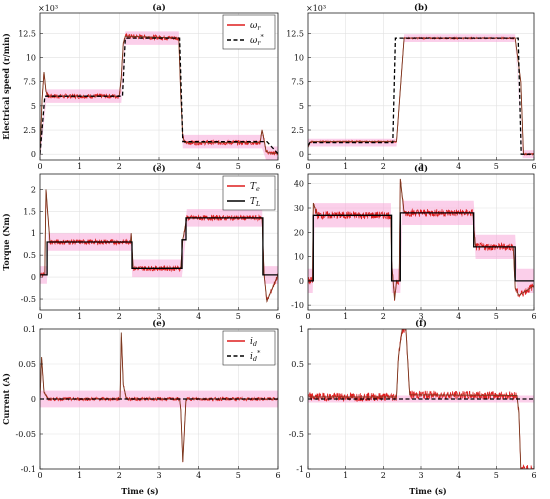 Image resolution: width=550 pixels, height=499 pixels. I want to click on x-axis-label-right: Time (s), so click(428, 491).